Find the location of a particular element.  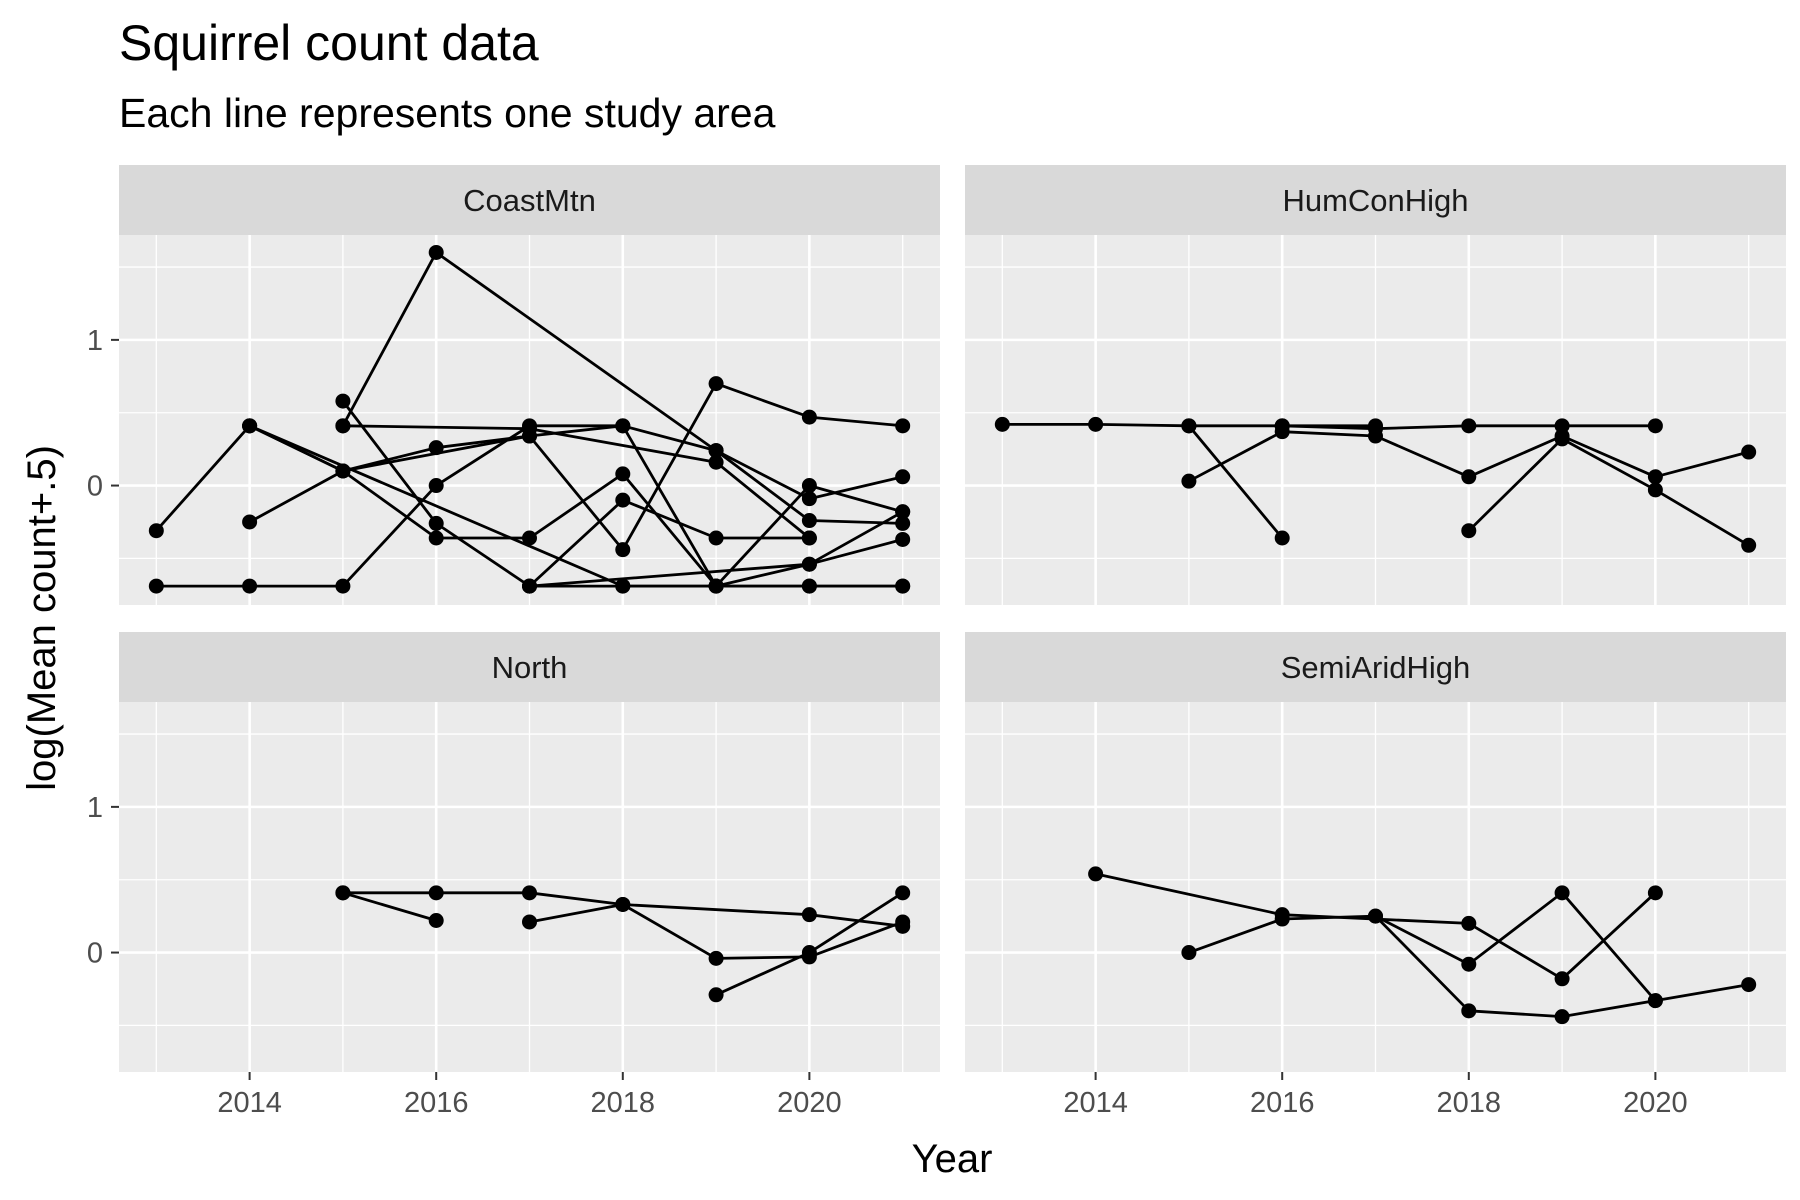

facet-strip-label: HumConHigh is located at coordinates (1375, 200).